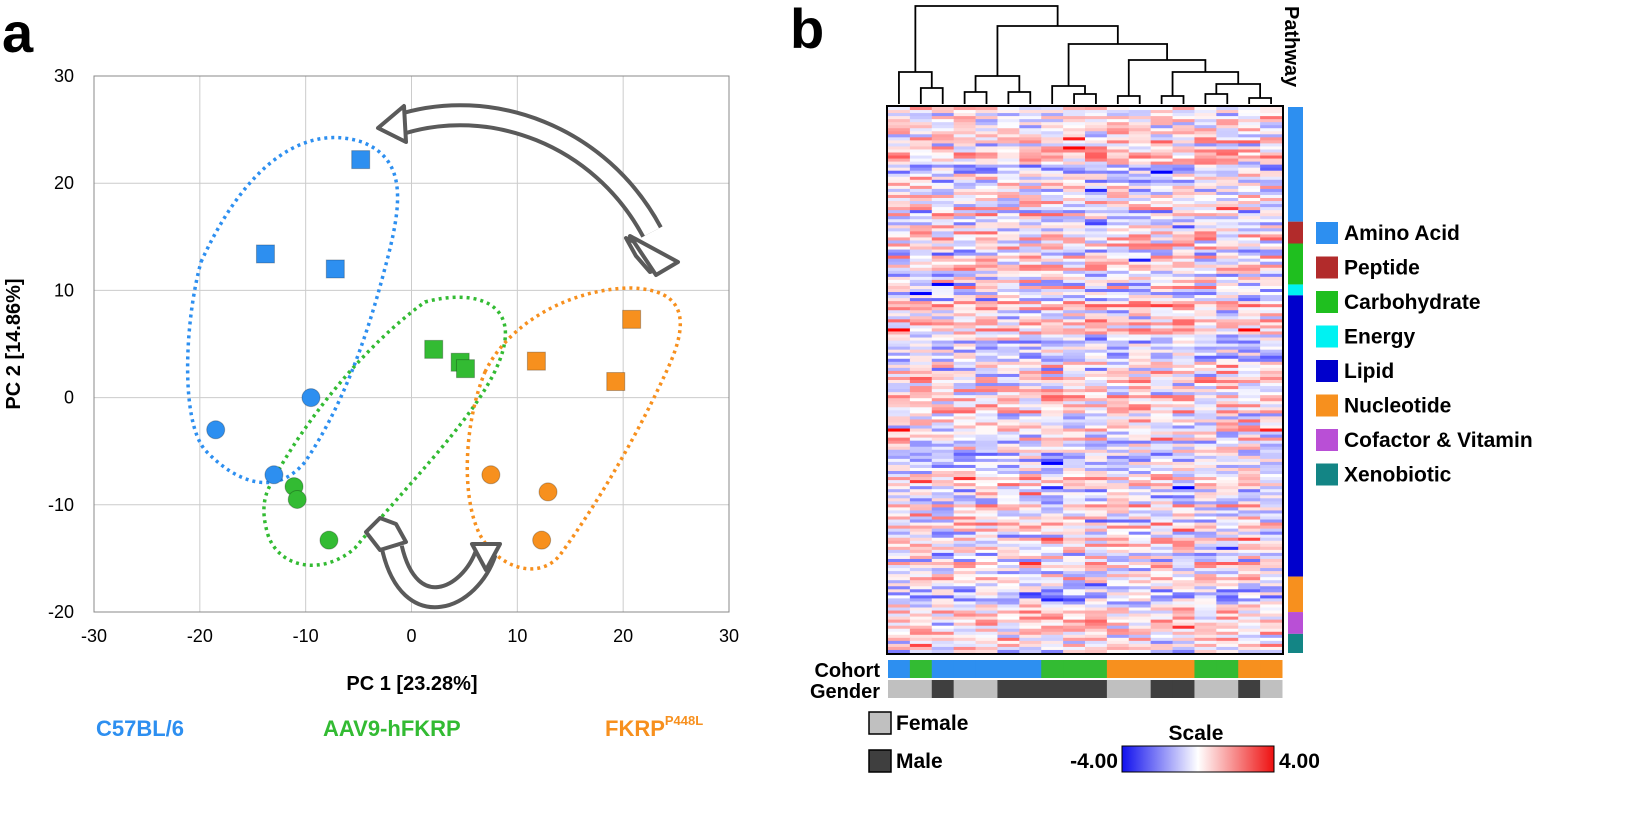  Describe the element at coordinates (14, 343) in the screenshot. I see `y-axis-label: PC 2 [14.86%]` at that location.